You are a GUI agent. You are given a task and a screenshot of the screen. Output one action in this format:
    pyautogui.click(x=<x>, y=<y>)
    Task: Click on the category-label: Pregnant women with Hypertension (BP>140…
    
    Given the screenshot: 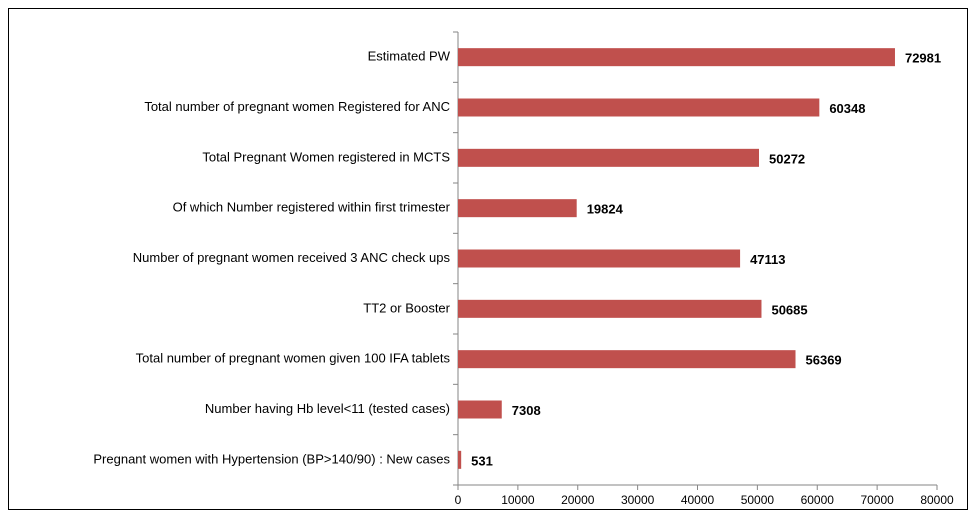 What is the action you would take?
    pyautogui.click(x=271, y=458)
    